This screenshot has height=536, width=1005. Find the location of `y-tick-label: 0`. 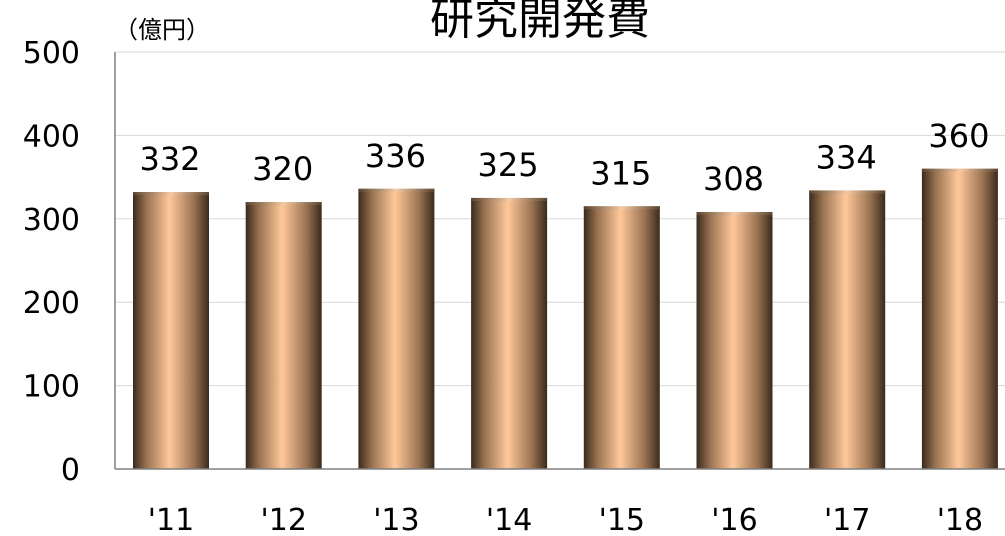

y-tick-label: 0 is located at coordinates (70, 470).